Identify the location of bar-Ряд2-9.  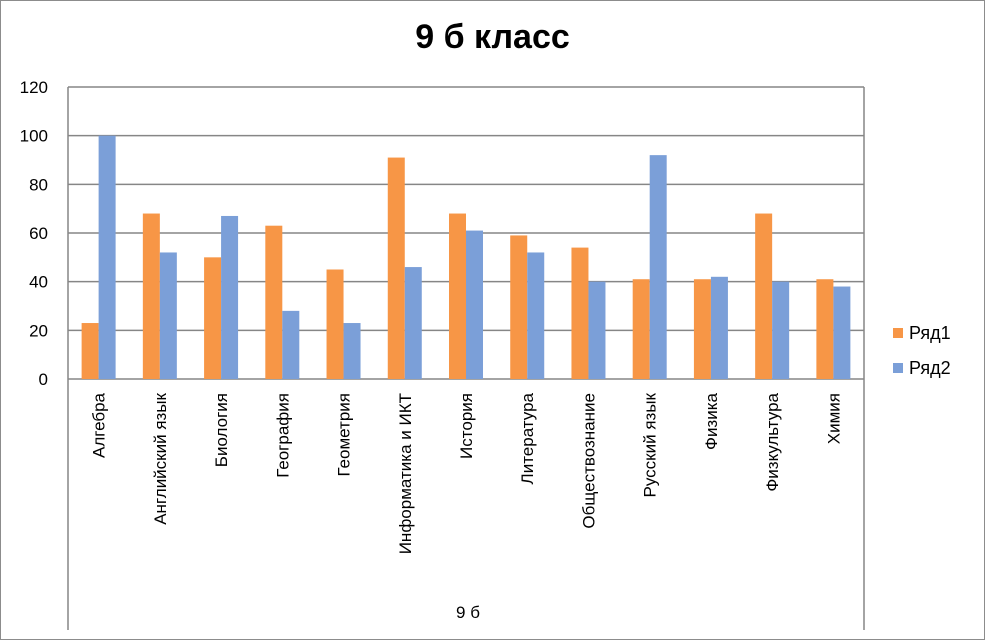
(658, 267).